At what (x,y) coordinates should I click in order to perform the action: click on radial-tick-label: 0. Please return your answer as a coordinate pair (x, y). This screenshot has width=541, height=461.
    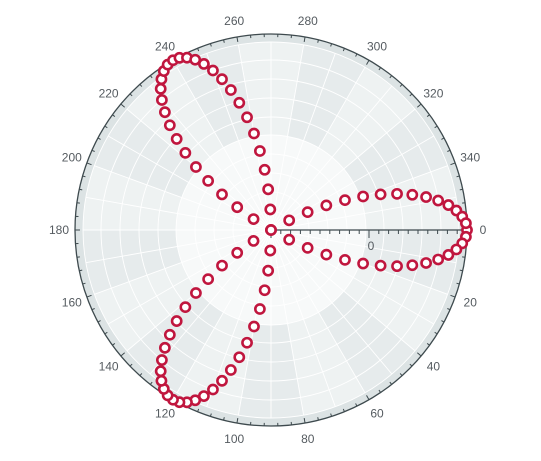
    Looking at the image, I should click on (371, 246).